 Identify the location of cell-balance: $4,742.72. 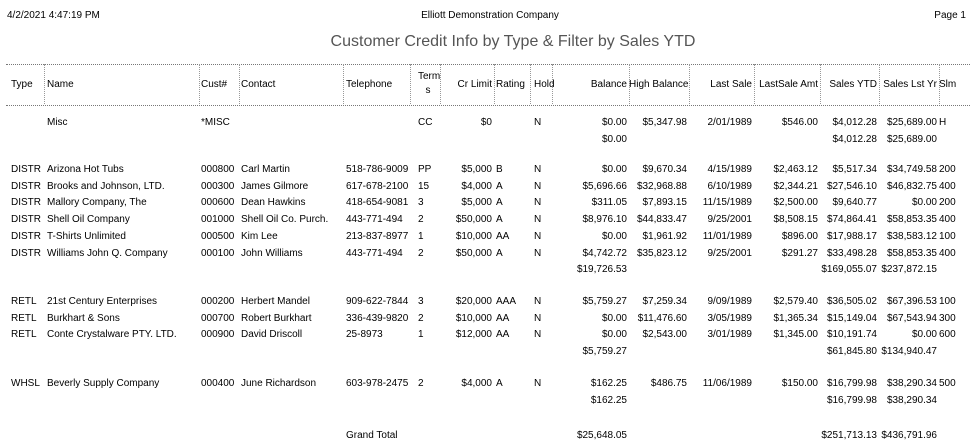
(605, 253).